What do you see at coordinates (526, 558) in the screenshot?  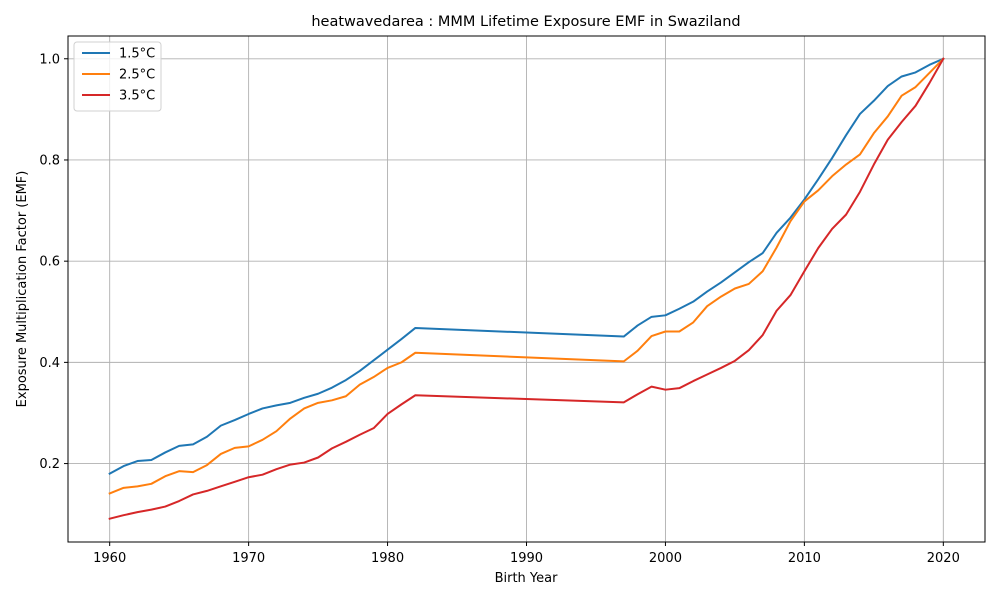 I see `x-tick-label: 1990` at bounding box center [526, 558].